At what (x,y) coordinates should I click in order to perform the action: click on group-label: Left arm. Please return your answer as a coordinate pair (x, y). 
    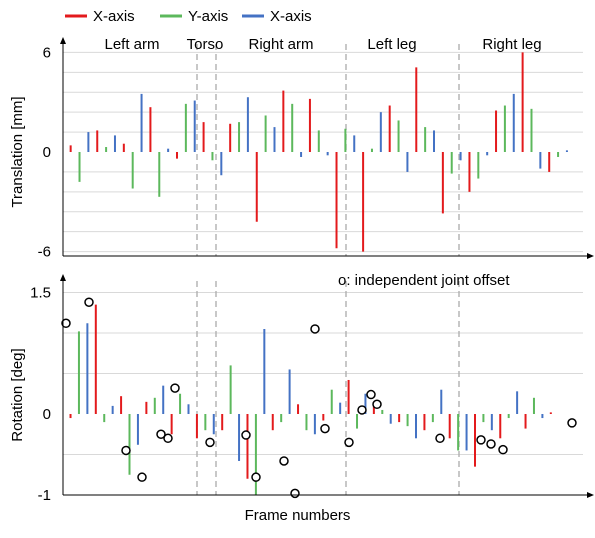
    Looking at the image, I should click on (131, 44).